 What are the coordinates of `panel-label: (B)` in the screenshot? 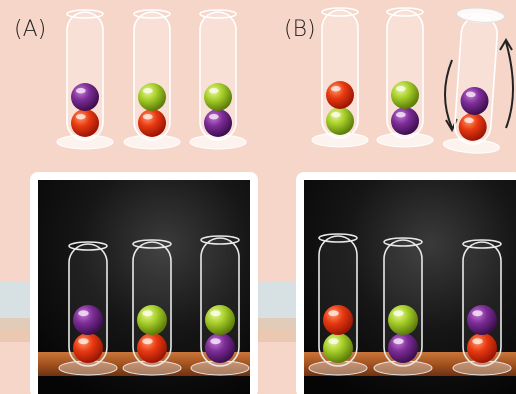 It's located at (300, 29).